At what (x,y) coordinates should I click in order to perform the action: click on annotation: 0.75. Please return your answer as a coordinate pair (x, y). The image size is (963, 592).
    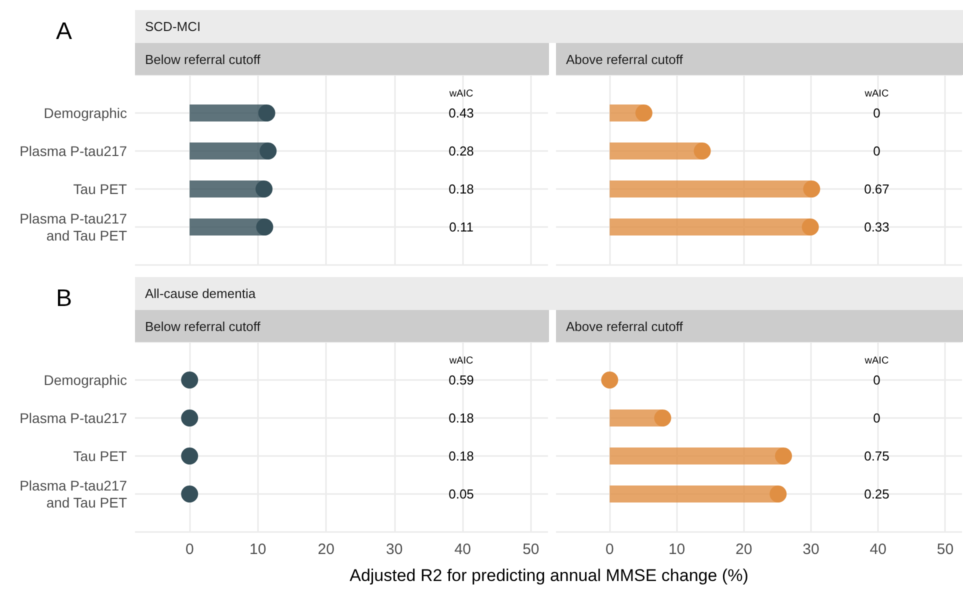
    Looking at the image, I should click on (877, 456).